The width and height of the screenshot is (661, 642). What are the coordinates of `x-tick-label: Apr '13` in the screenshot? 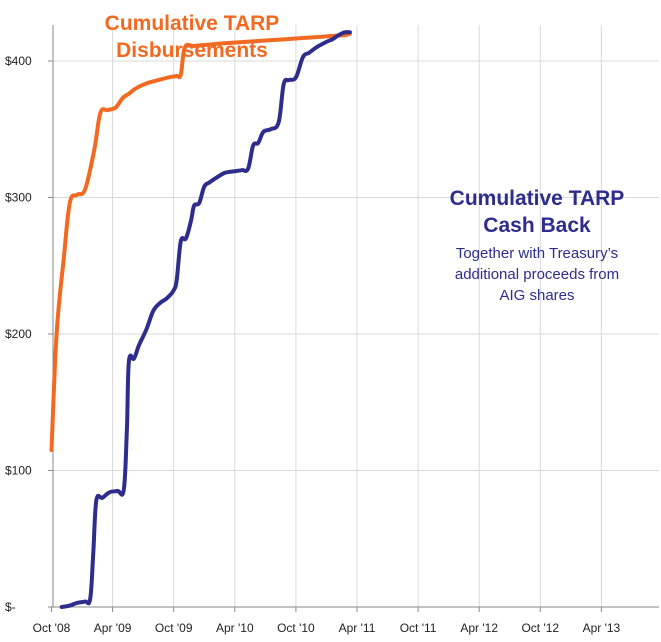 It's located at (602, 628).